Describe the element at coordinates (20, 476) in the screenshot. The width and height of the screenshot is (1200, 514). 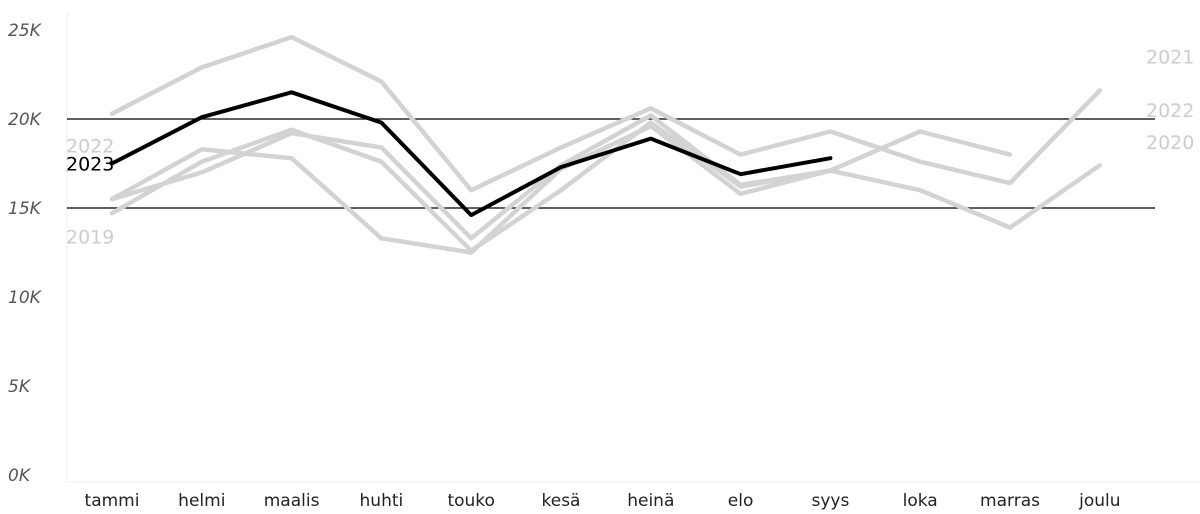
I see `y-tick-label: 0K` at that location.